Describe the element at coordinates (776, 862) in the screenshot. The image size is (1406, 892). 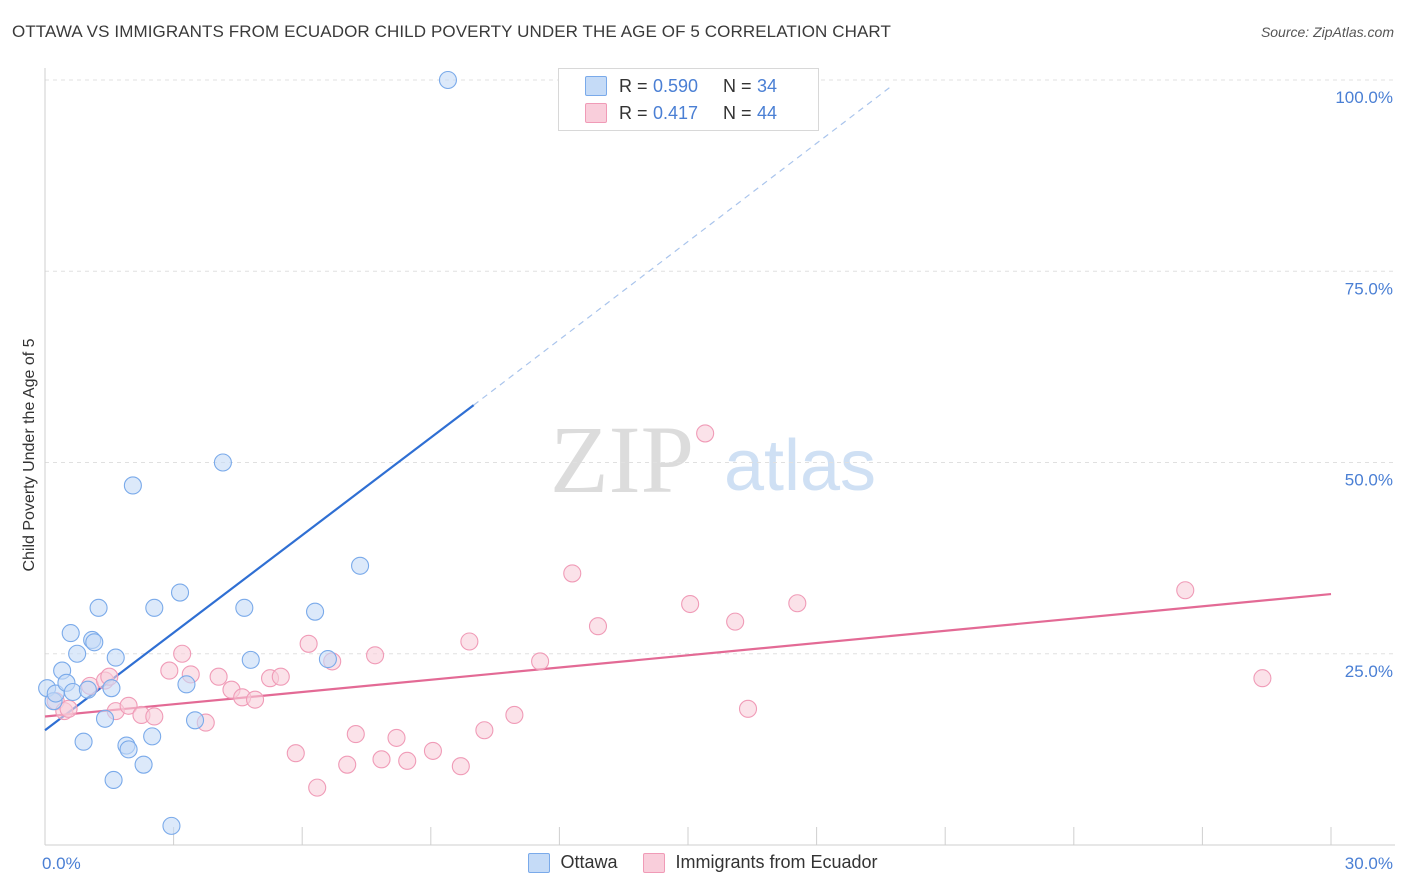
I see `legend-label-ecuador: Immigrants from Ecuador` at that location.